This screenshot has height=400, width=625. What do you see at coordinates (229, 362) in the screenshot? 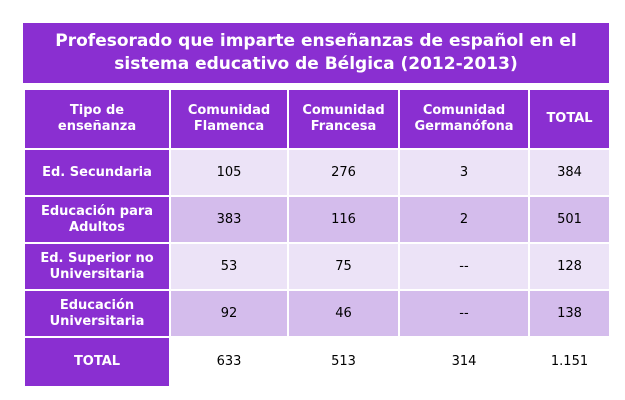
I see `total-flamenca: 633` at bounding box center [229, 362].